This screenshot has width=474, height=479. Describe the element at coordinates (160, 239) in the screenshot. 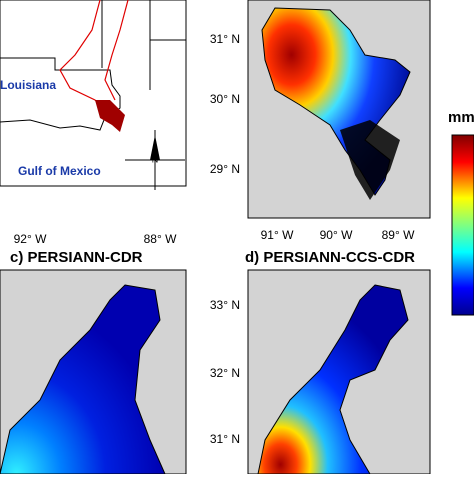

I see `x-label: 88° W` at that location.